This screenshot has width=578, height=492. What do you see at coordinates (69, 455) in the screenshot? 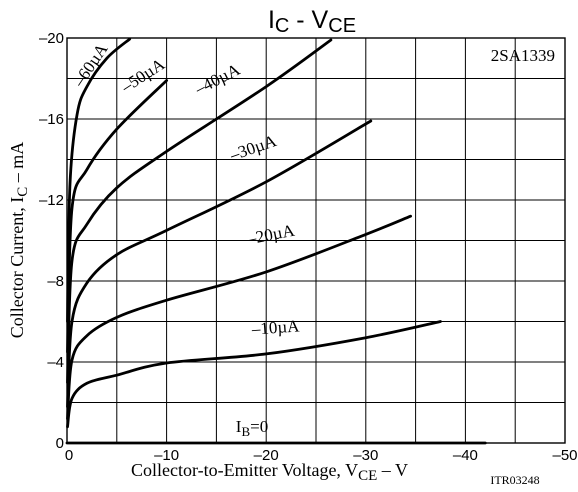
I see `x-tick-label: 0` at bounding box center [69, 455].